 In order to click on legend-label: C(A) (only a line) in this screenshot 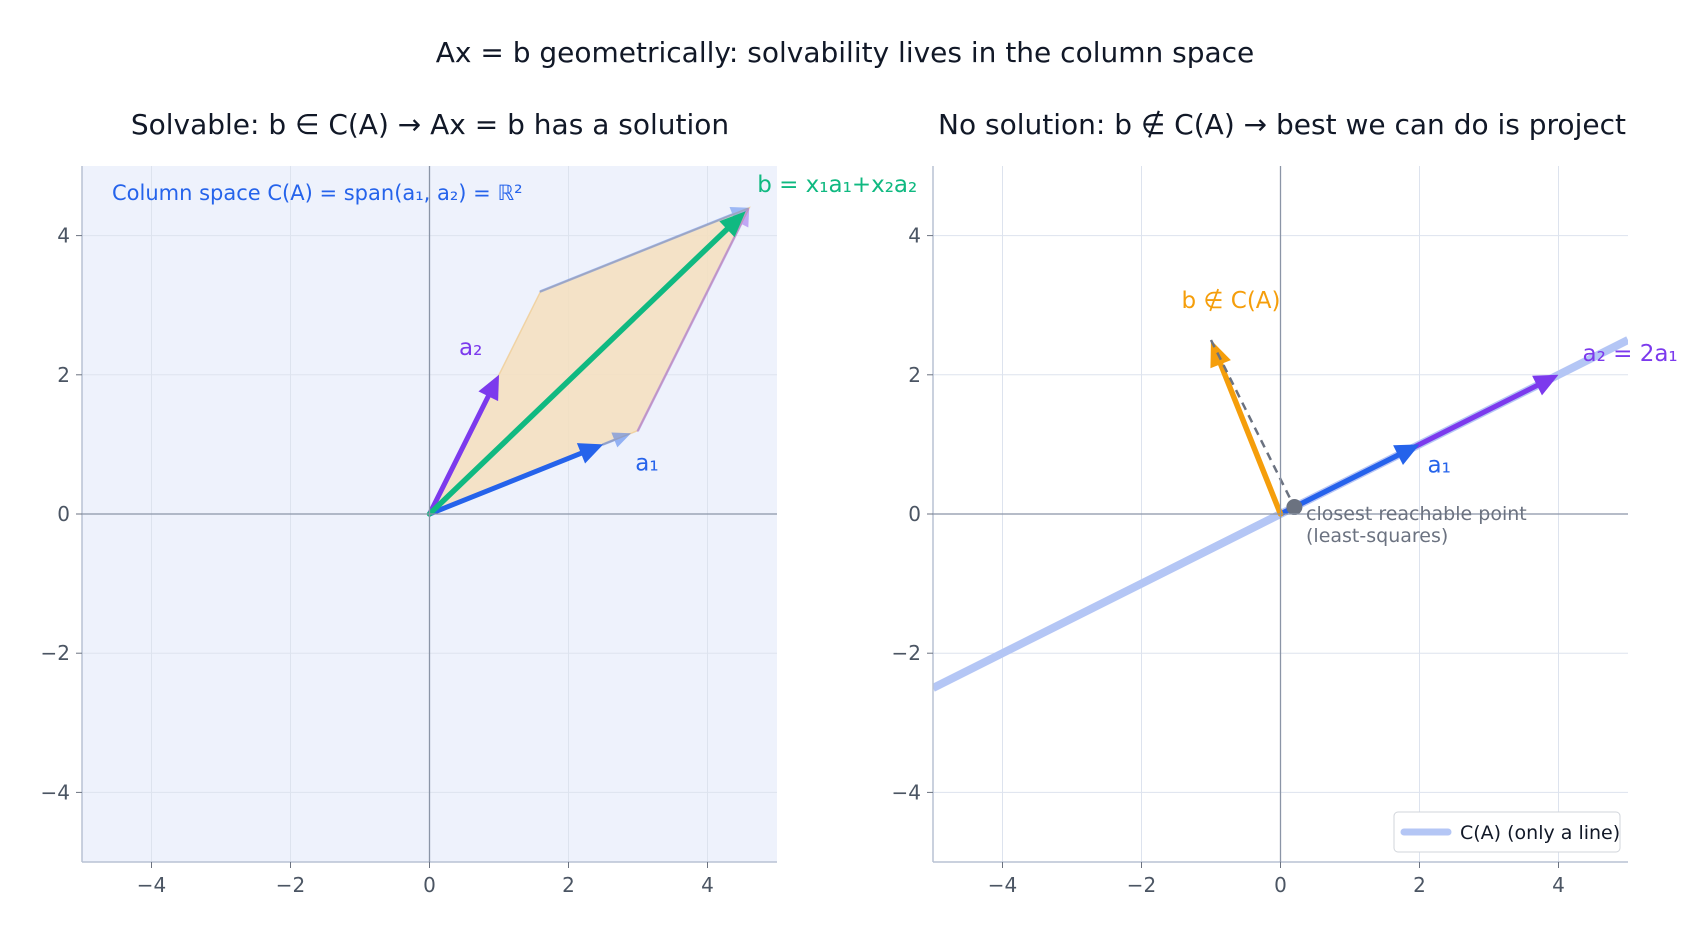, I will do `click(1540, 833)`.